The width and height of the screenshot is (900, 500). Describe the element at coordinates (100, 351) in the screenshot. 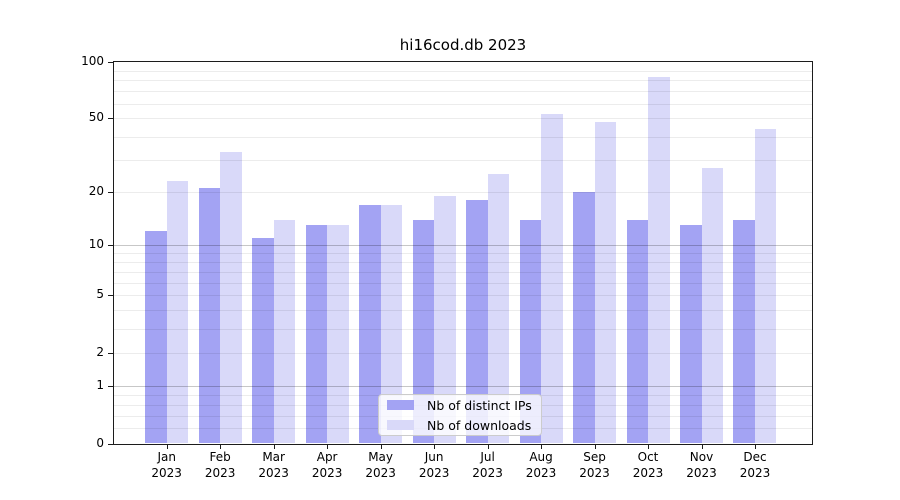

I see `y-tick-label: 2` at that location.